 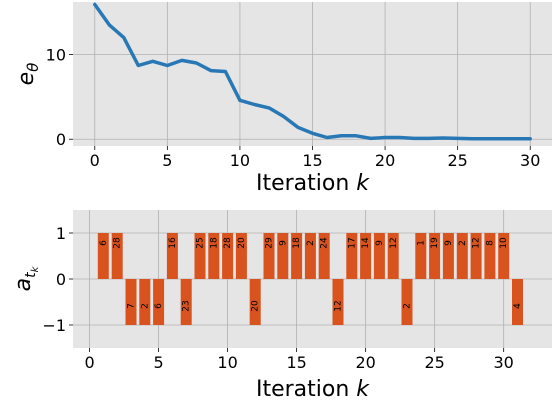 What do you see at coordinates (435, 243) in the screenshot?
I see `bar-label: 19` at bounding box center [435, 243].